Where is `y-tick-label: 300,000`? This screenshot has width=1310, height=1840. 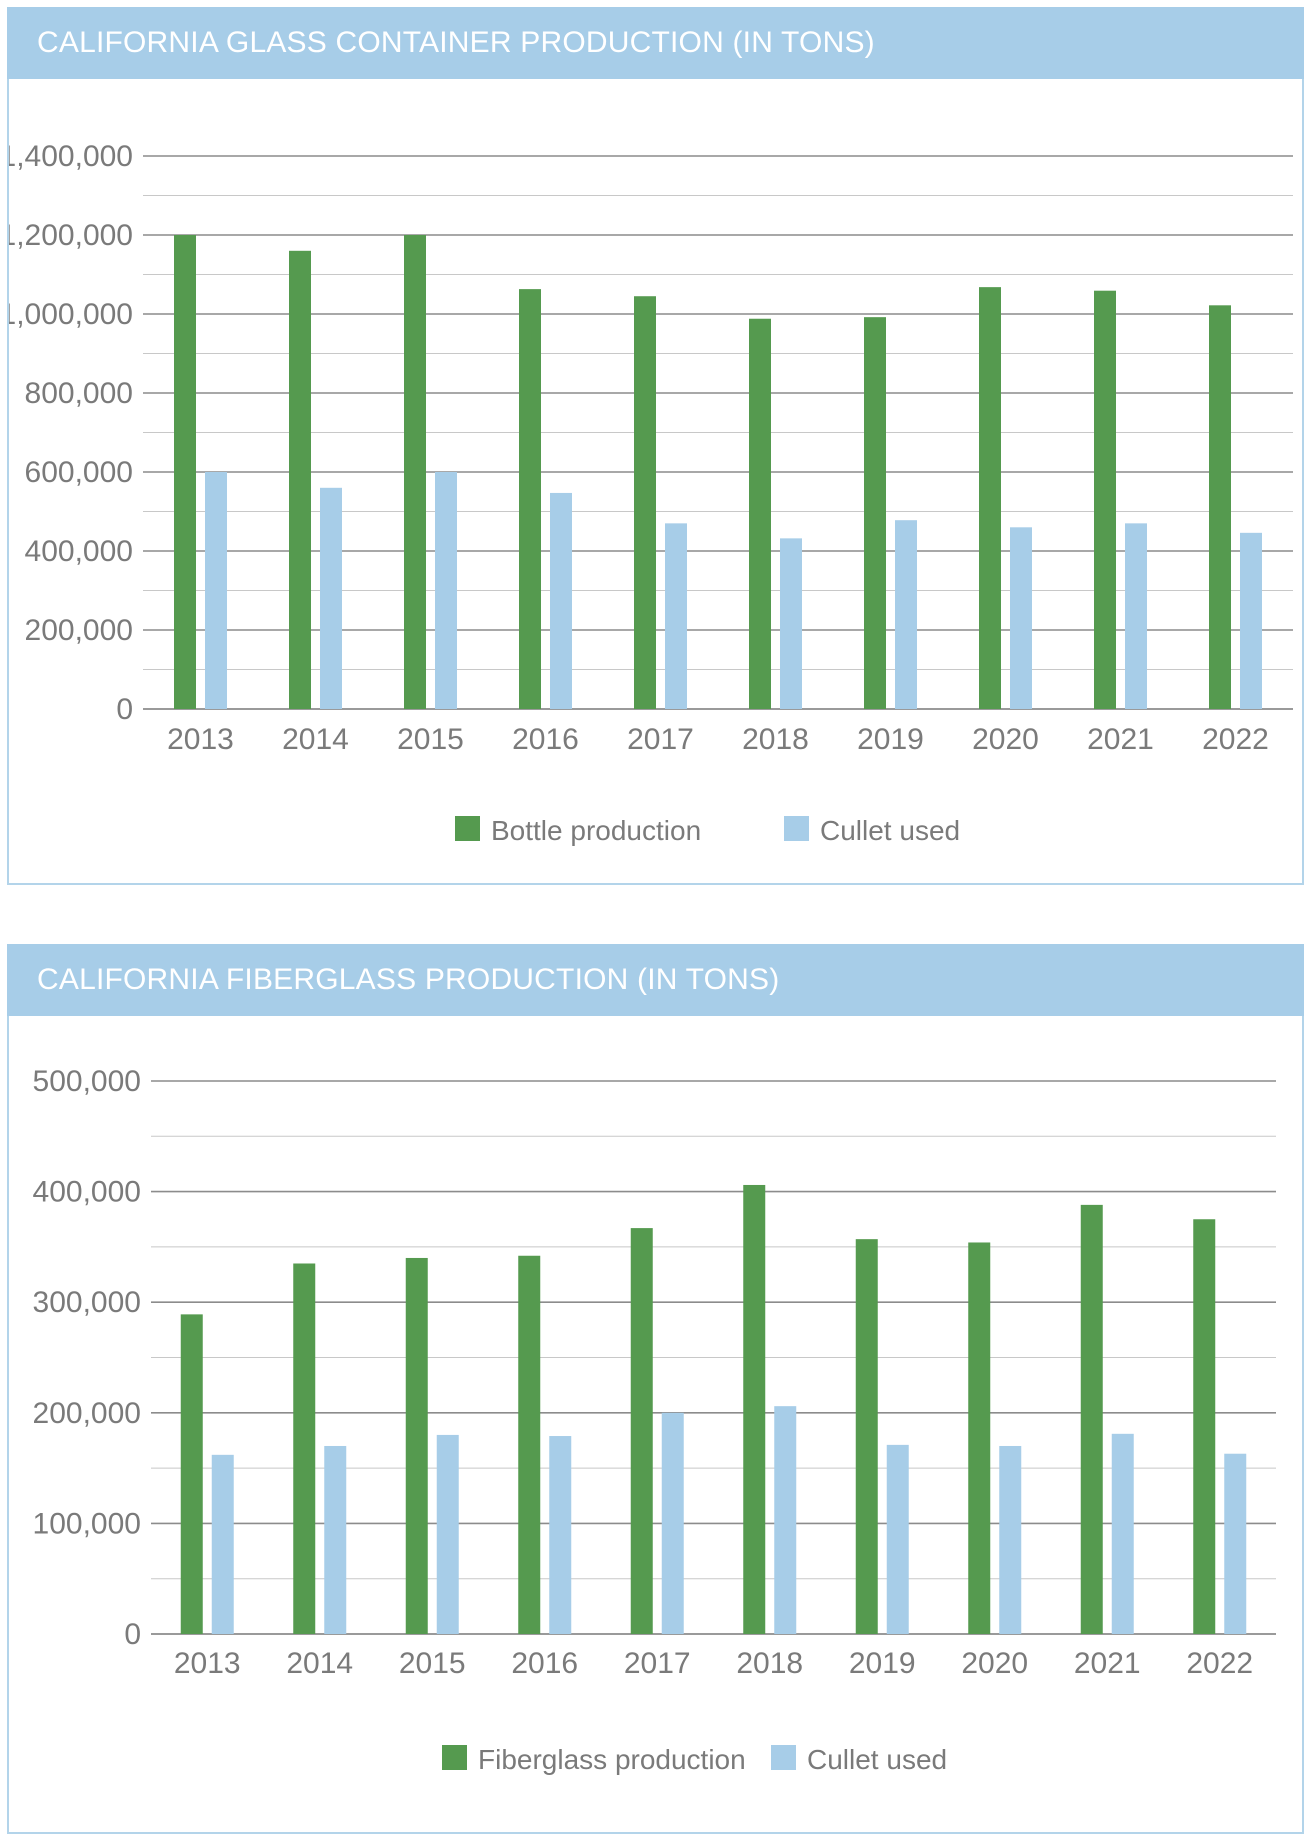 y-tick-label: 300,000 is located at coordinates (87, 1302).